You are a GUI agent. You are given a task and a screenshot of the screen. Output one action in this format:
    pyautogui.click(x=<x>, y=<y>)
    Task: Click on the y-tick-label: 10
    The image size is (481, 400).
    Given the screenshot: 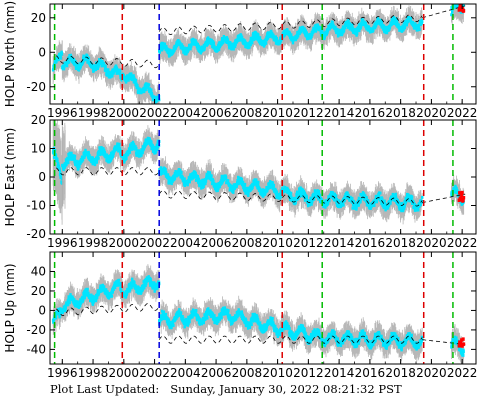 What is the action you would take?
    pyautogui.click(x=38, y=149)
    